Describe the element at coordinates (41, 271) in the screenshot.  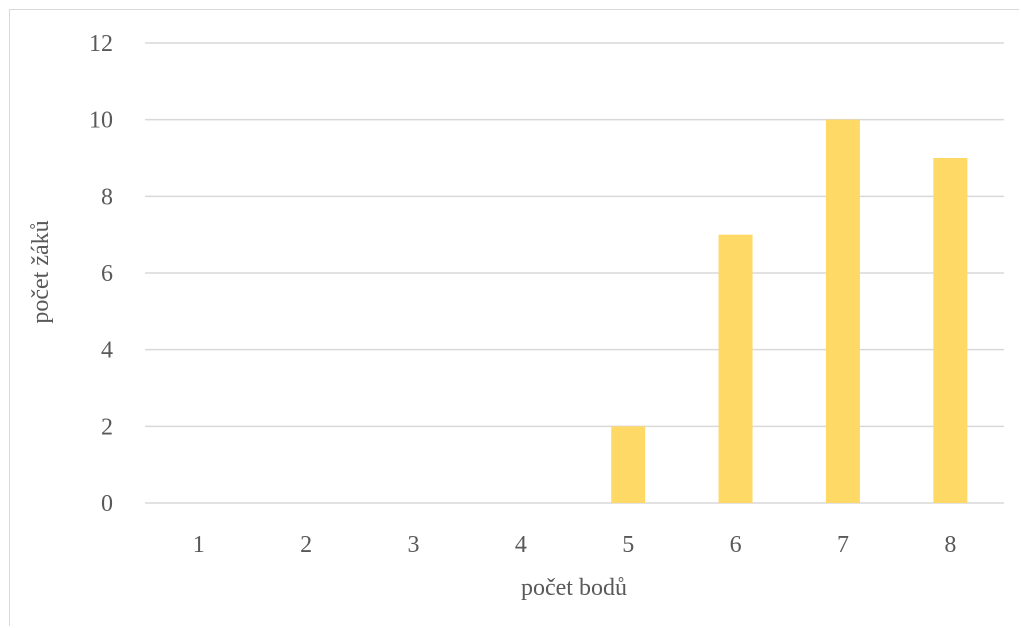
I see `y-axis-title: počet žáků` at that location.